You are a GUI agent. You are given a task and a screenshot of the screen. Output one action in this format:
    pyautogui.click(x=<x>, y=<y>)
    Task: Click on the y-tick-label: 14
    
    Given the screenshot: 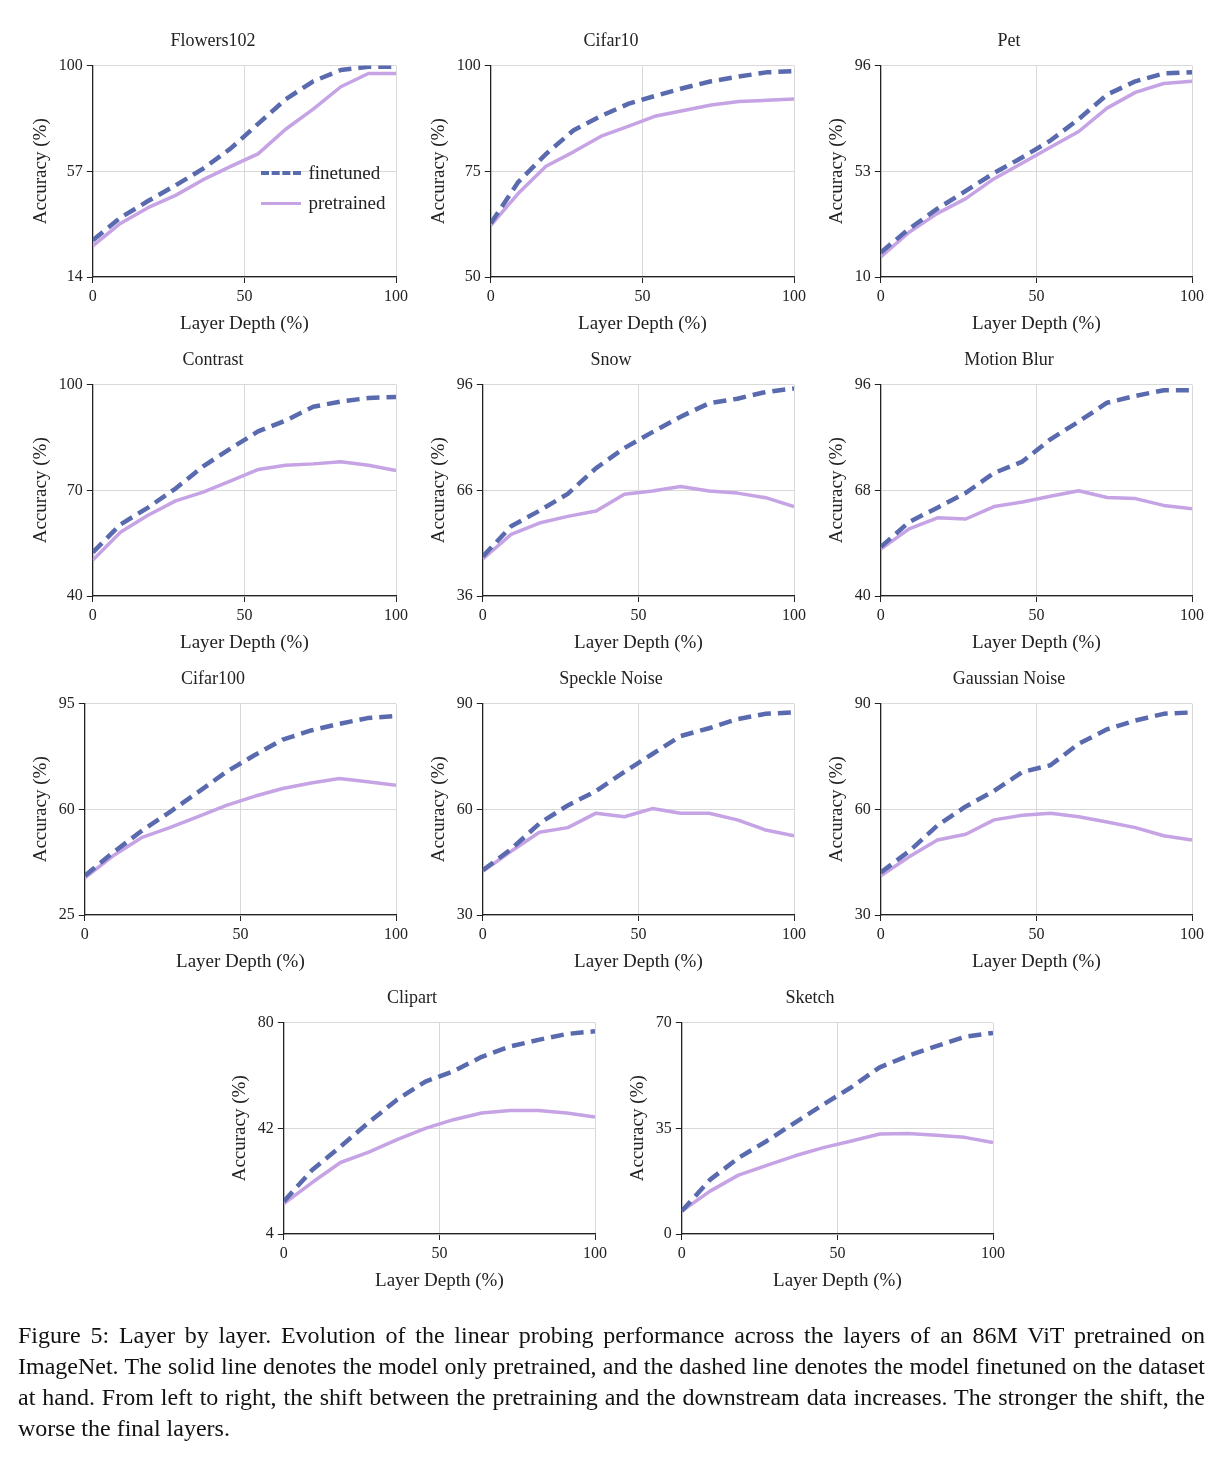 What is the action you would take?
    pyautogui.click(x=74, y=276)
    